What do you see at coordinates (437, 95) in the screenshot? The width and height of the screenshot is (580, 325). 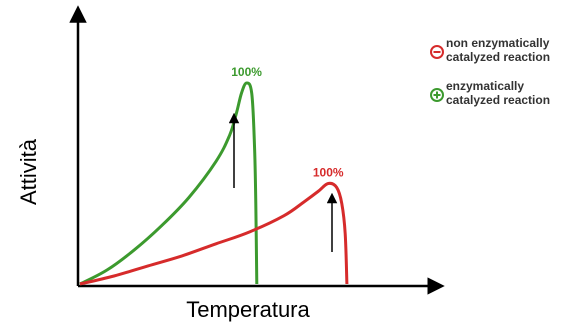 I see `plus-icon` at bounding box center [437, 95].